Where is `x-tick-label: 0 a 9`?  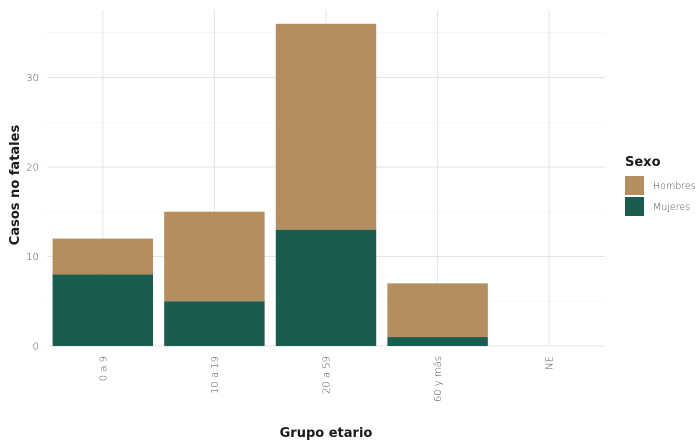
x-tick-label: 0 a 9 is located at coordinates (103, 368).